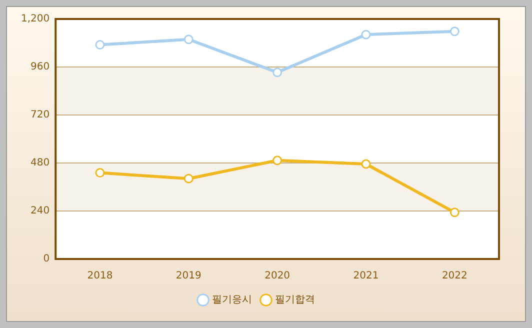 This screenshot has width=532, height=328. What do you see at coordinates (455, 276) in the screenshot?
I see `x-tick-label: 2022` at bounding box center [455, 276].